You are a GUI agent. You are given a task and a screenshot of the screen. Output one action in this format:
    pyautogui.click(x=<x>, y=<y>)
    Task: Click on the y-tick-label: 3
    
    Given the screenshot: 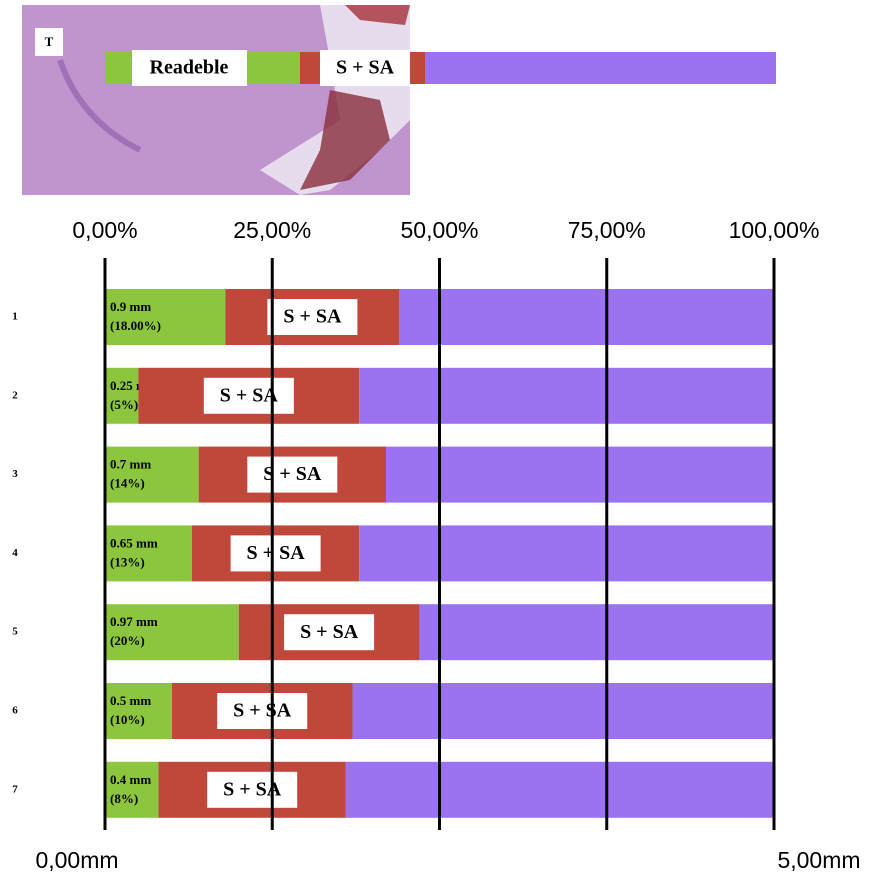 What is the action you would take?
    pyautogui.click(x=15, y=474)
    